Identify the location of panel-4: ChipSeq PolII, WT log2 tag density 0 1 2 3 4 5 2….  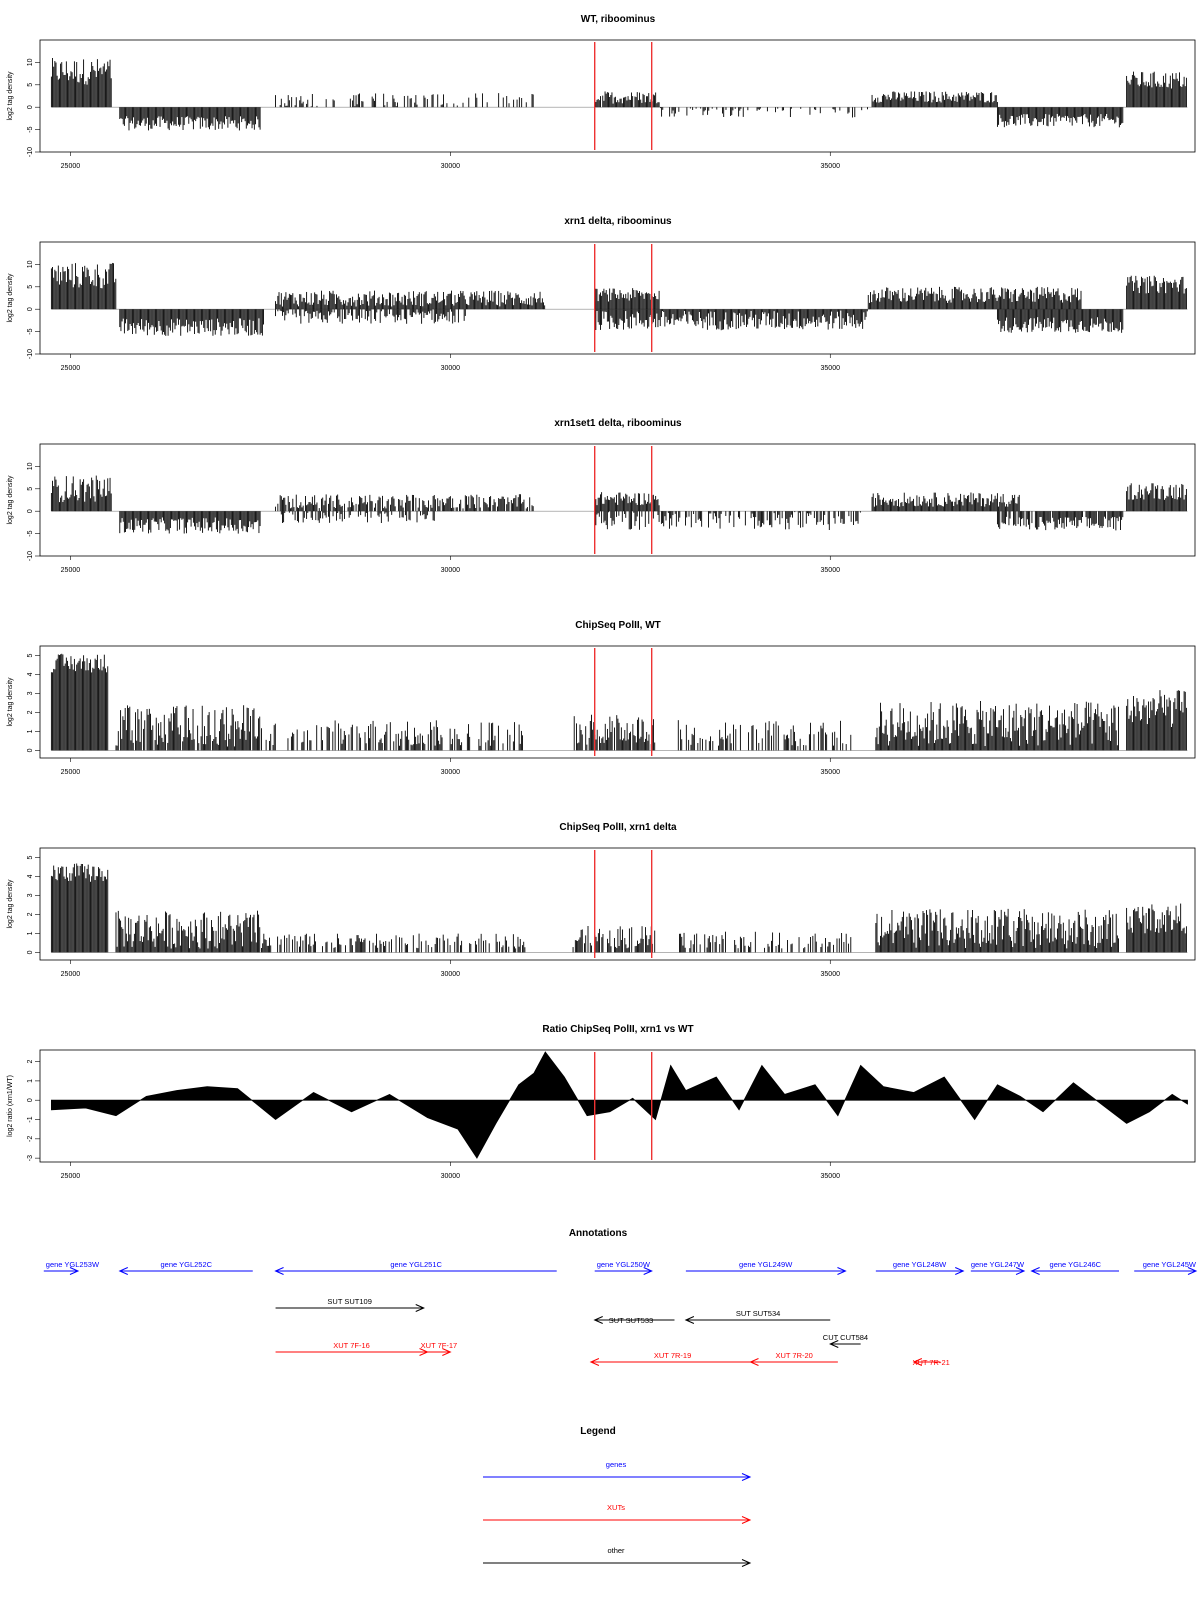
(601, 698).